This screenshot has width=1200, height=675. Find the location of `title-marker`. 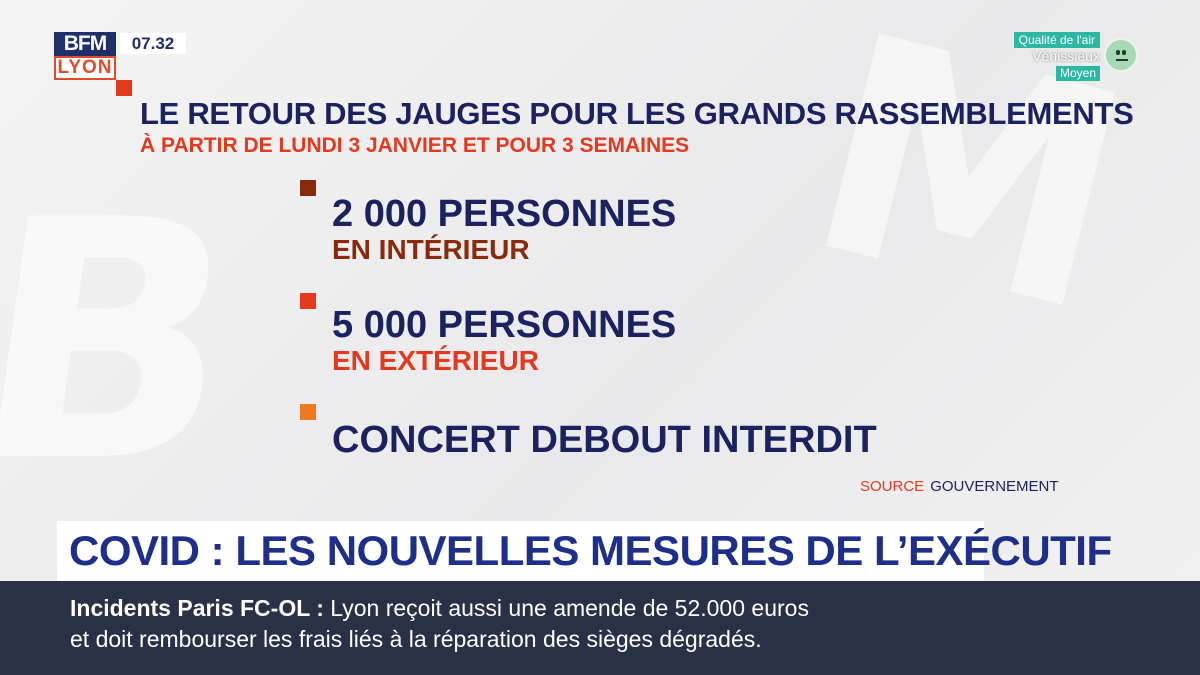

title-marker is located at coordinates (124, 88).